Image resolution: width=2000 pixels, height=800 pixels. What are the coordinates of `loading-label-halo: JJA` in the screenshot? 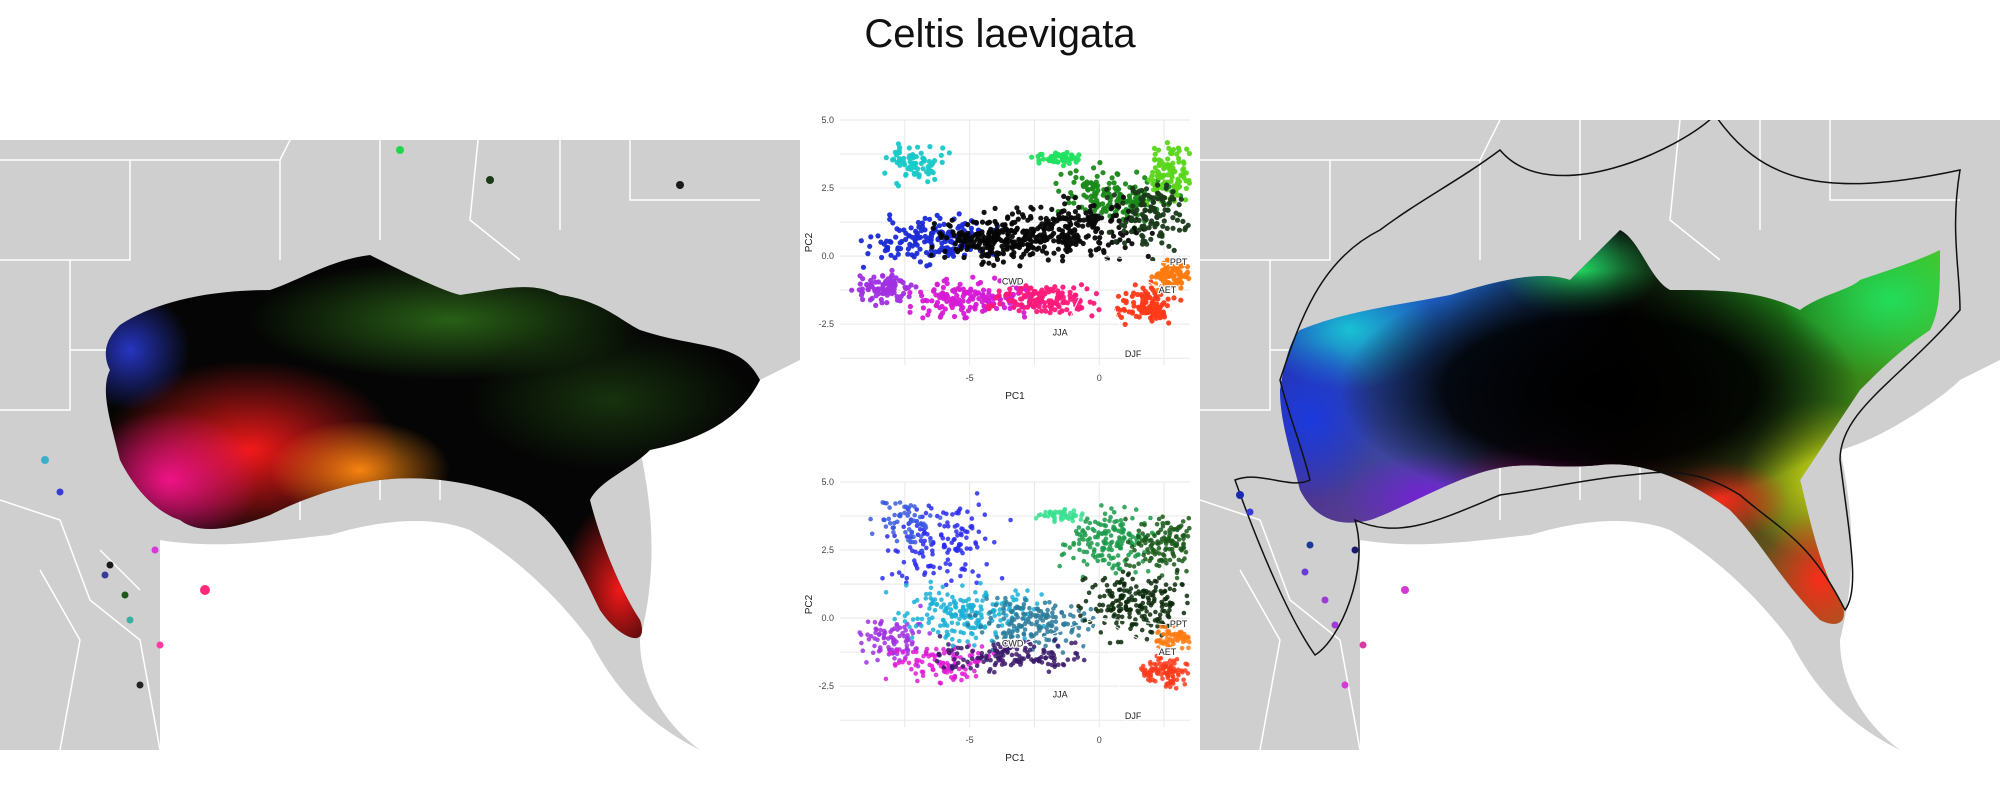 It's located at (1060, 332).